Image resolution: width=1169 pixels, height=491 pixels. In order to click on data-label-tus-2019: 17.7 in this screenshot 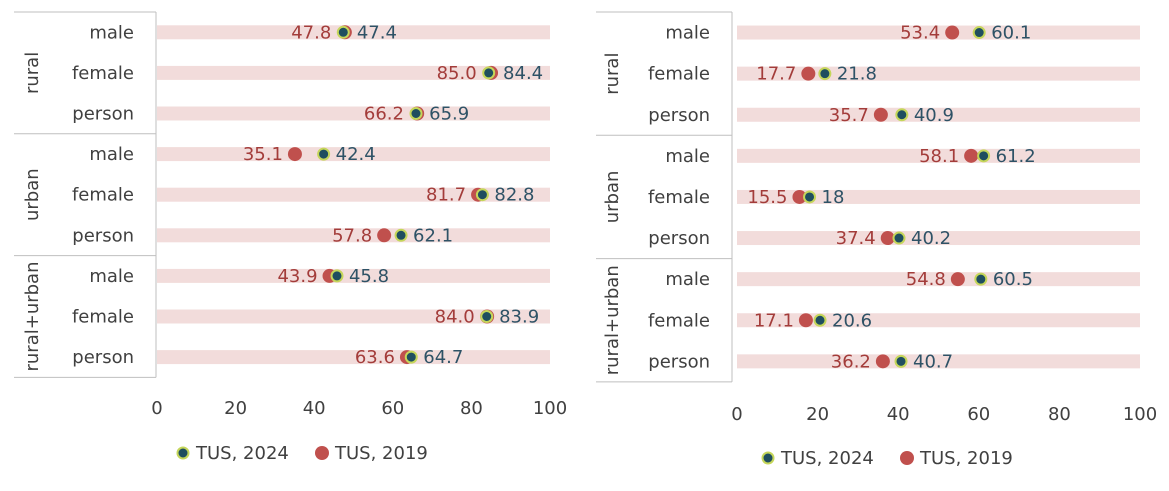, I will do `click(776, 74)`.